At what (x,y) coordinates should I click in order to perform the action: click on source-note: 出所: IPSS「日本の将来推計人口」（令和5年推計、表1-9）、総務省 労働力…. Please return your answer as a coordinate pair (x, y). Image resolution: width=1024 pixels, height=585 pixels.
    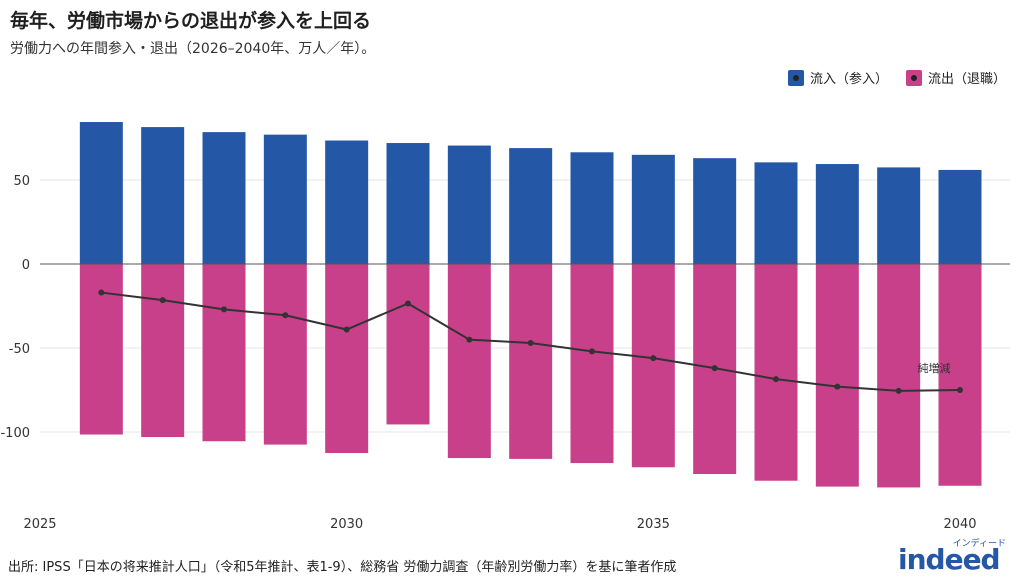
    Looking at the image, I should click on (342, 567).